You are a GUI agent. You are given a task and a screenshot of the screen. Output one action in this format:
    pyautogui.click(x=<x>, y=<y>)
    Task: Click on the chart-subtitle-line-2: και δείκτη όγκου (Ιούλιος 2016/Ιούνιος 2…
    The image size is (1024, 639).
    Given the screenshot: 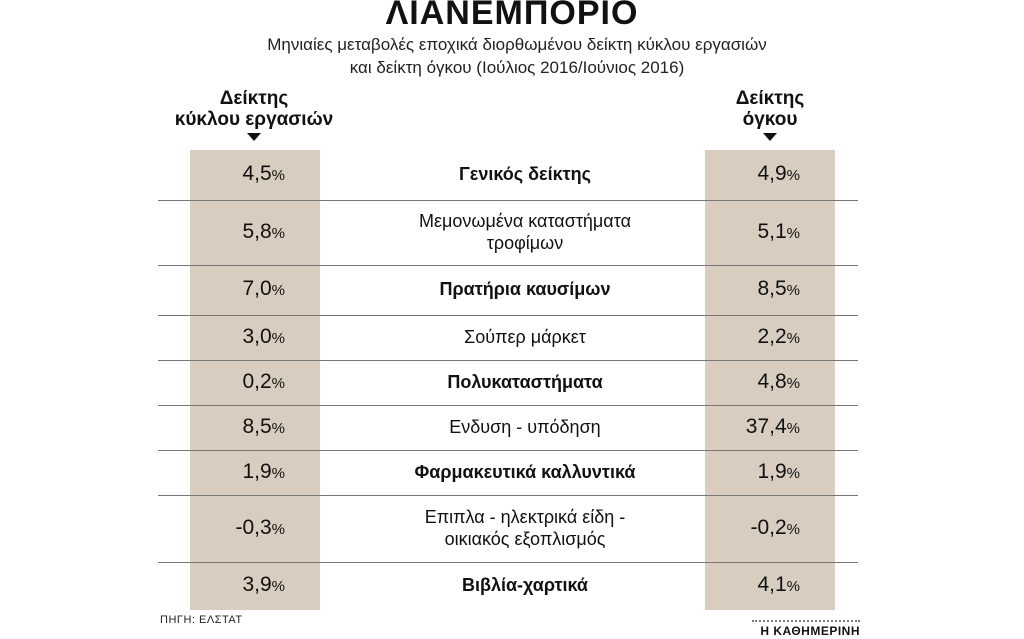 What is the action you would take?
    pyautogui.click(x=517, y=67)
    